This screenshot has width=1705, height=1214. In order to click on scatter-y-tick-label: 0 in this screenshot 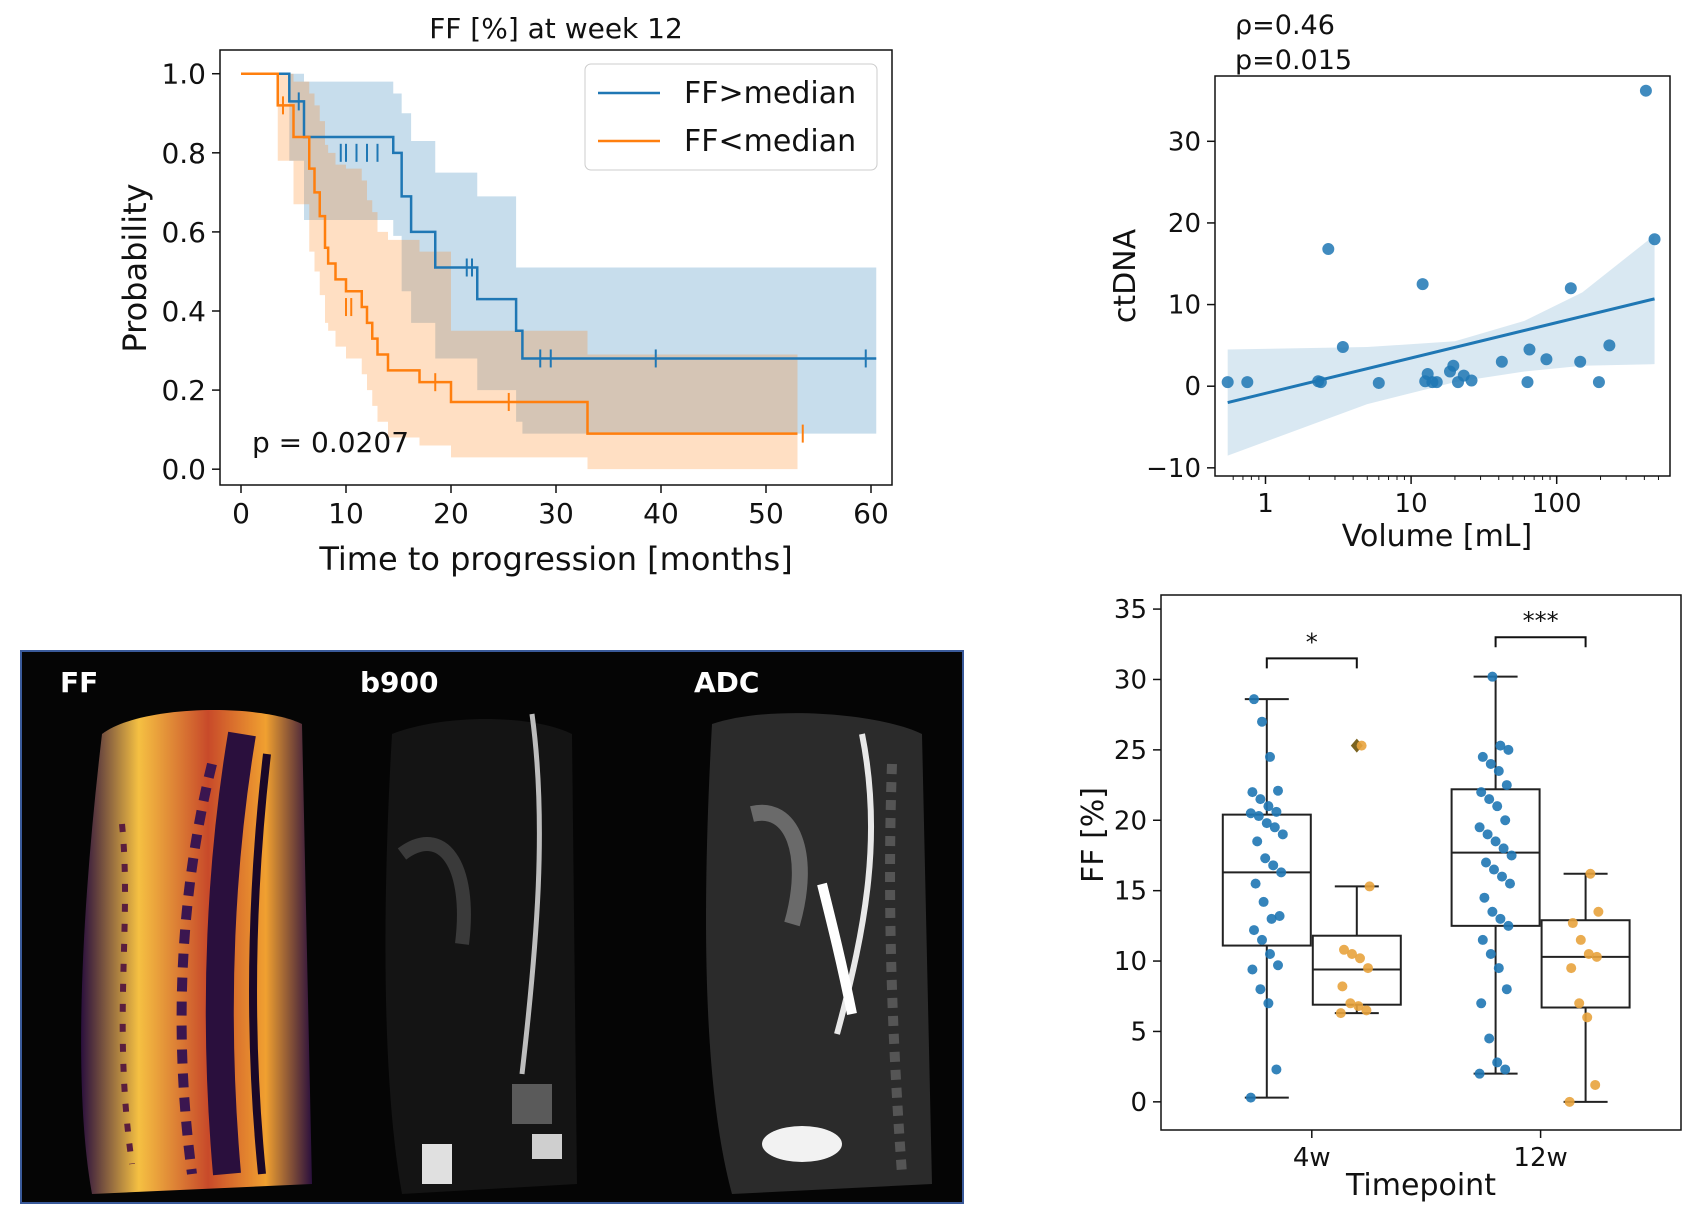, I will do `click(1192, 387)`.